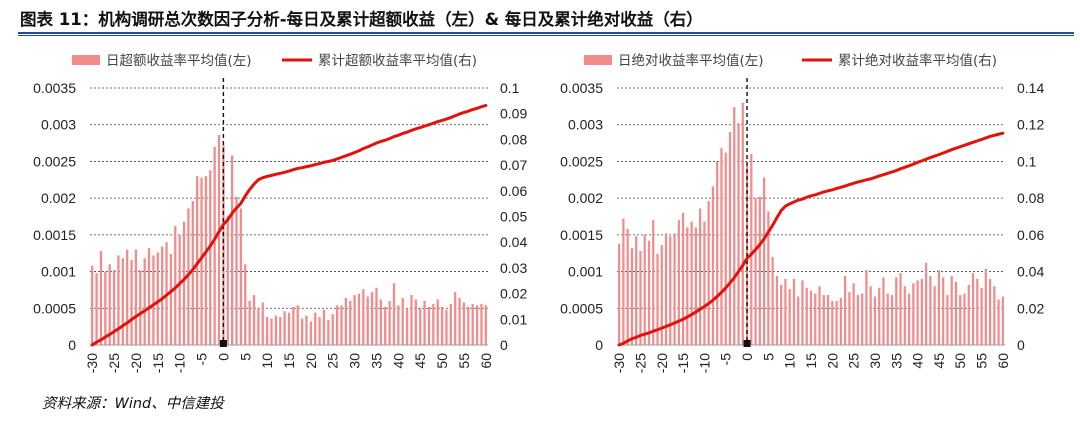  I want to click on legend-bar-label: 日超额收益率平均值(左), so click(179, 60).